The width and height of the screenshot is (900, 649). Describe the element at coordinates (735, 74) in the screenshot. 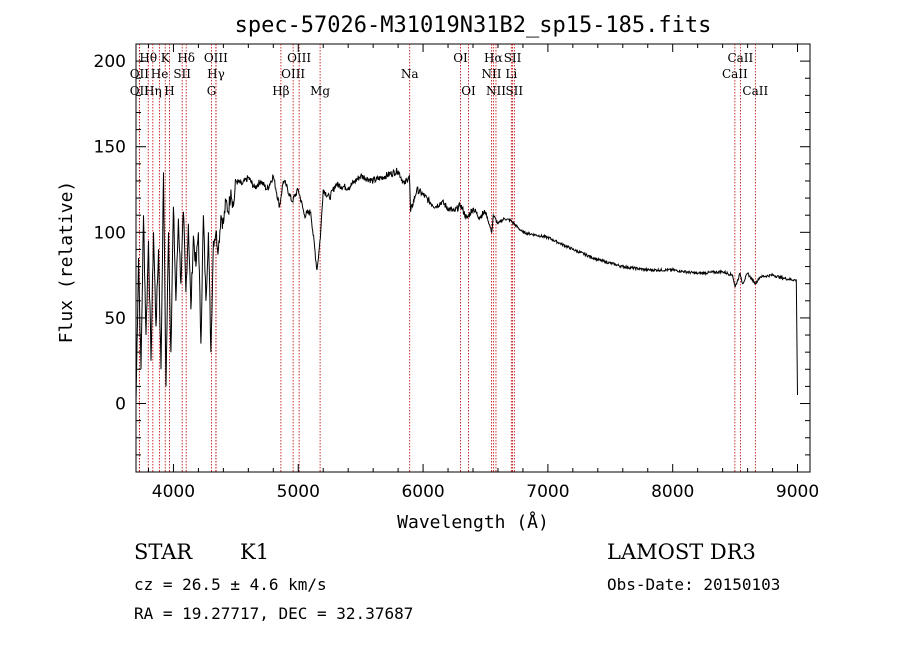

I see `line-label-26: CaII` at that location.